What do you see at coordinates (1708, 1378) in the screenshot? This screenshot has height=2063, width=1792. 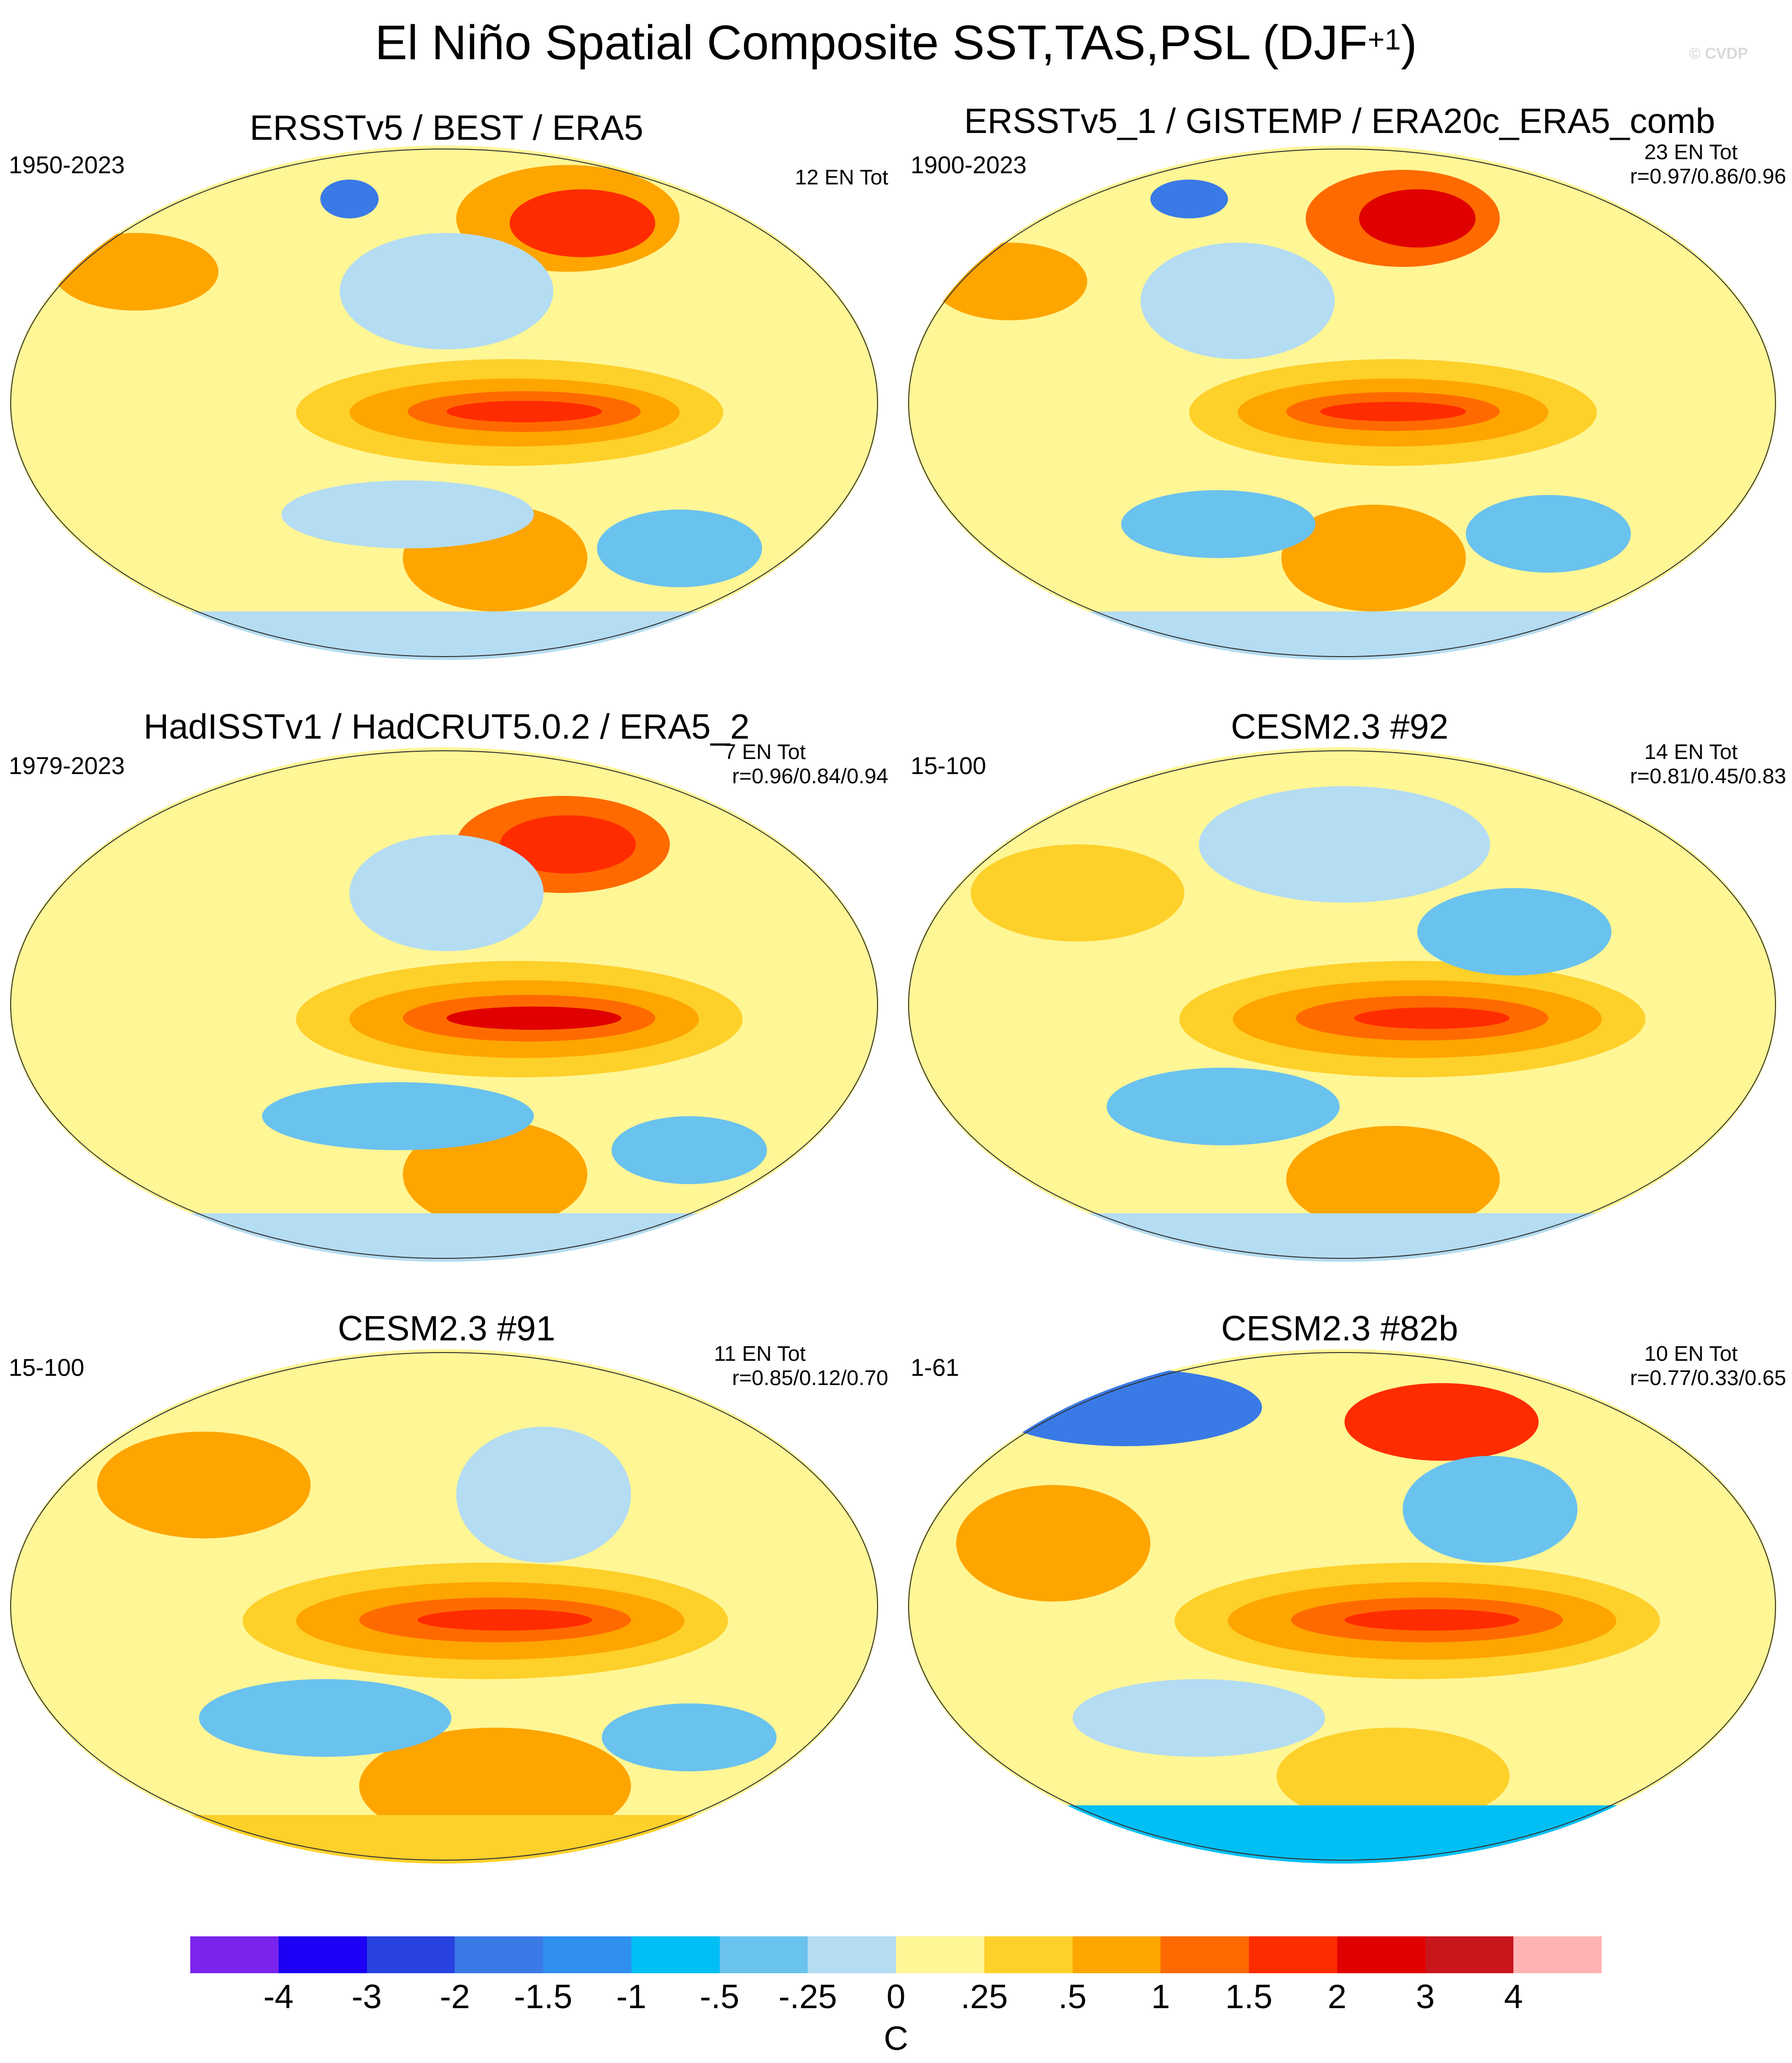 I see `panel-correlation: r=0.77/0.33/0.65` at bounding box center [1708, 1378].